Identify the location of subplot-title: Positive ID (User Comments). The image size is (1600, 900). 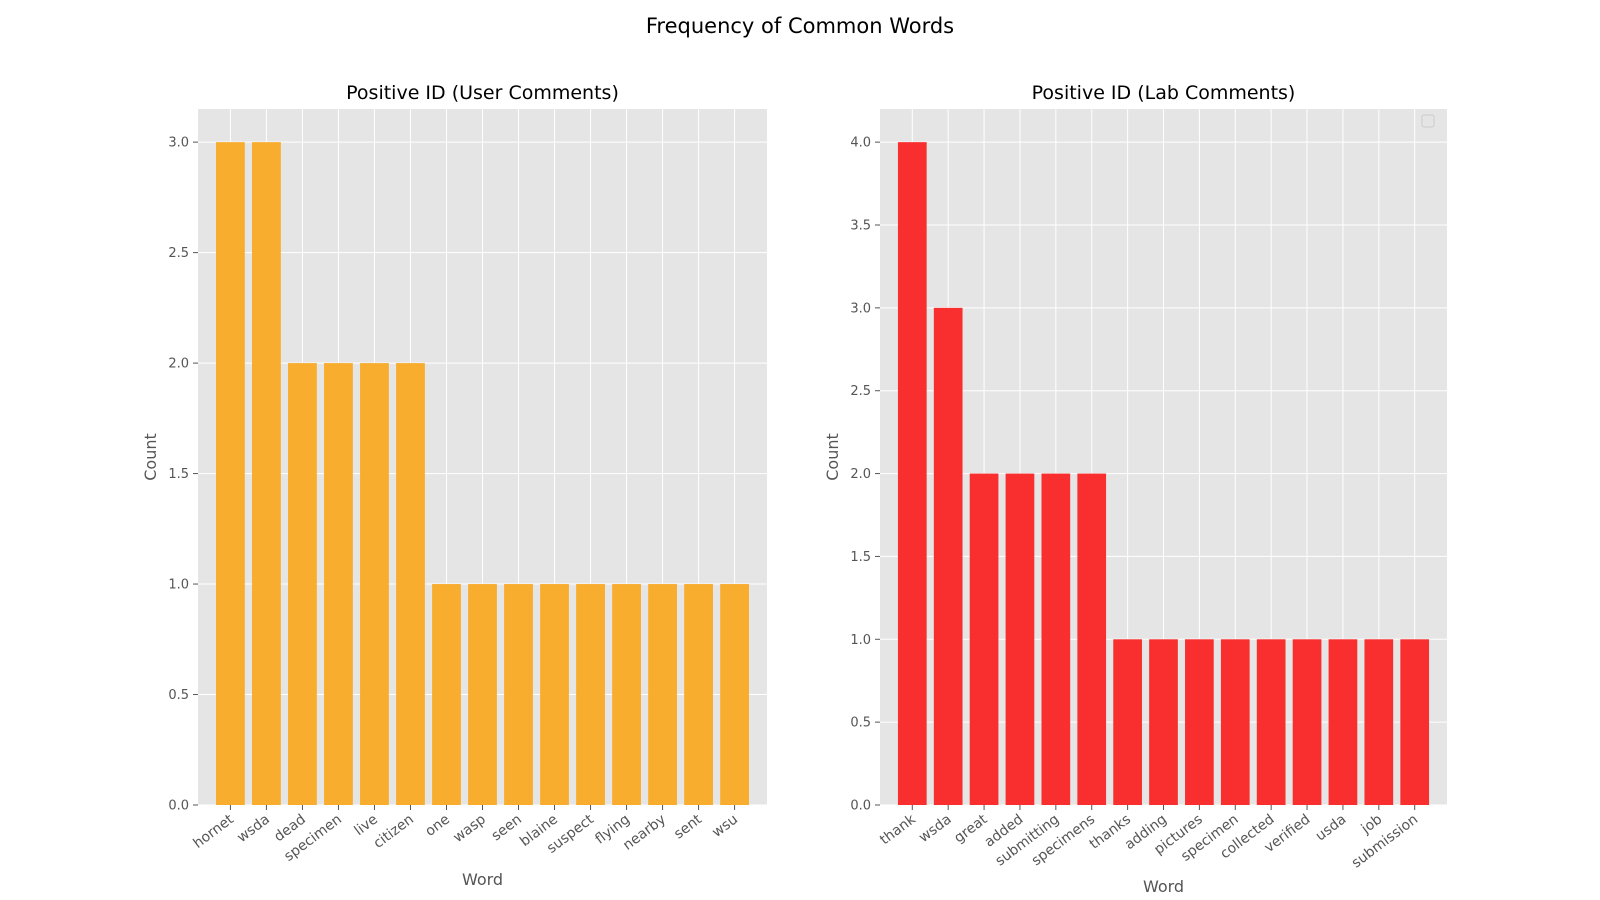
(482, 93).